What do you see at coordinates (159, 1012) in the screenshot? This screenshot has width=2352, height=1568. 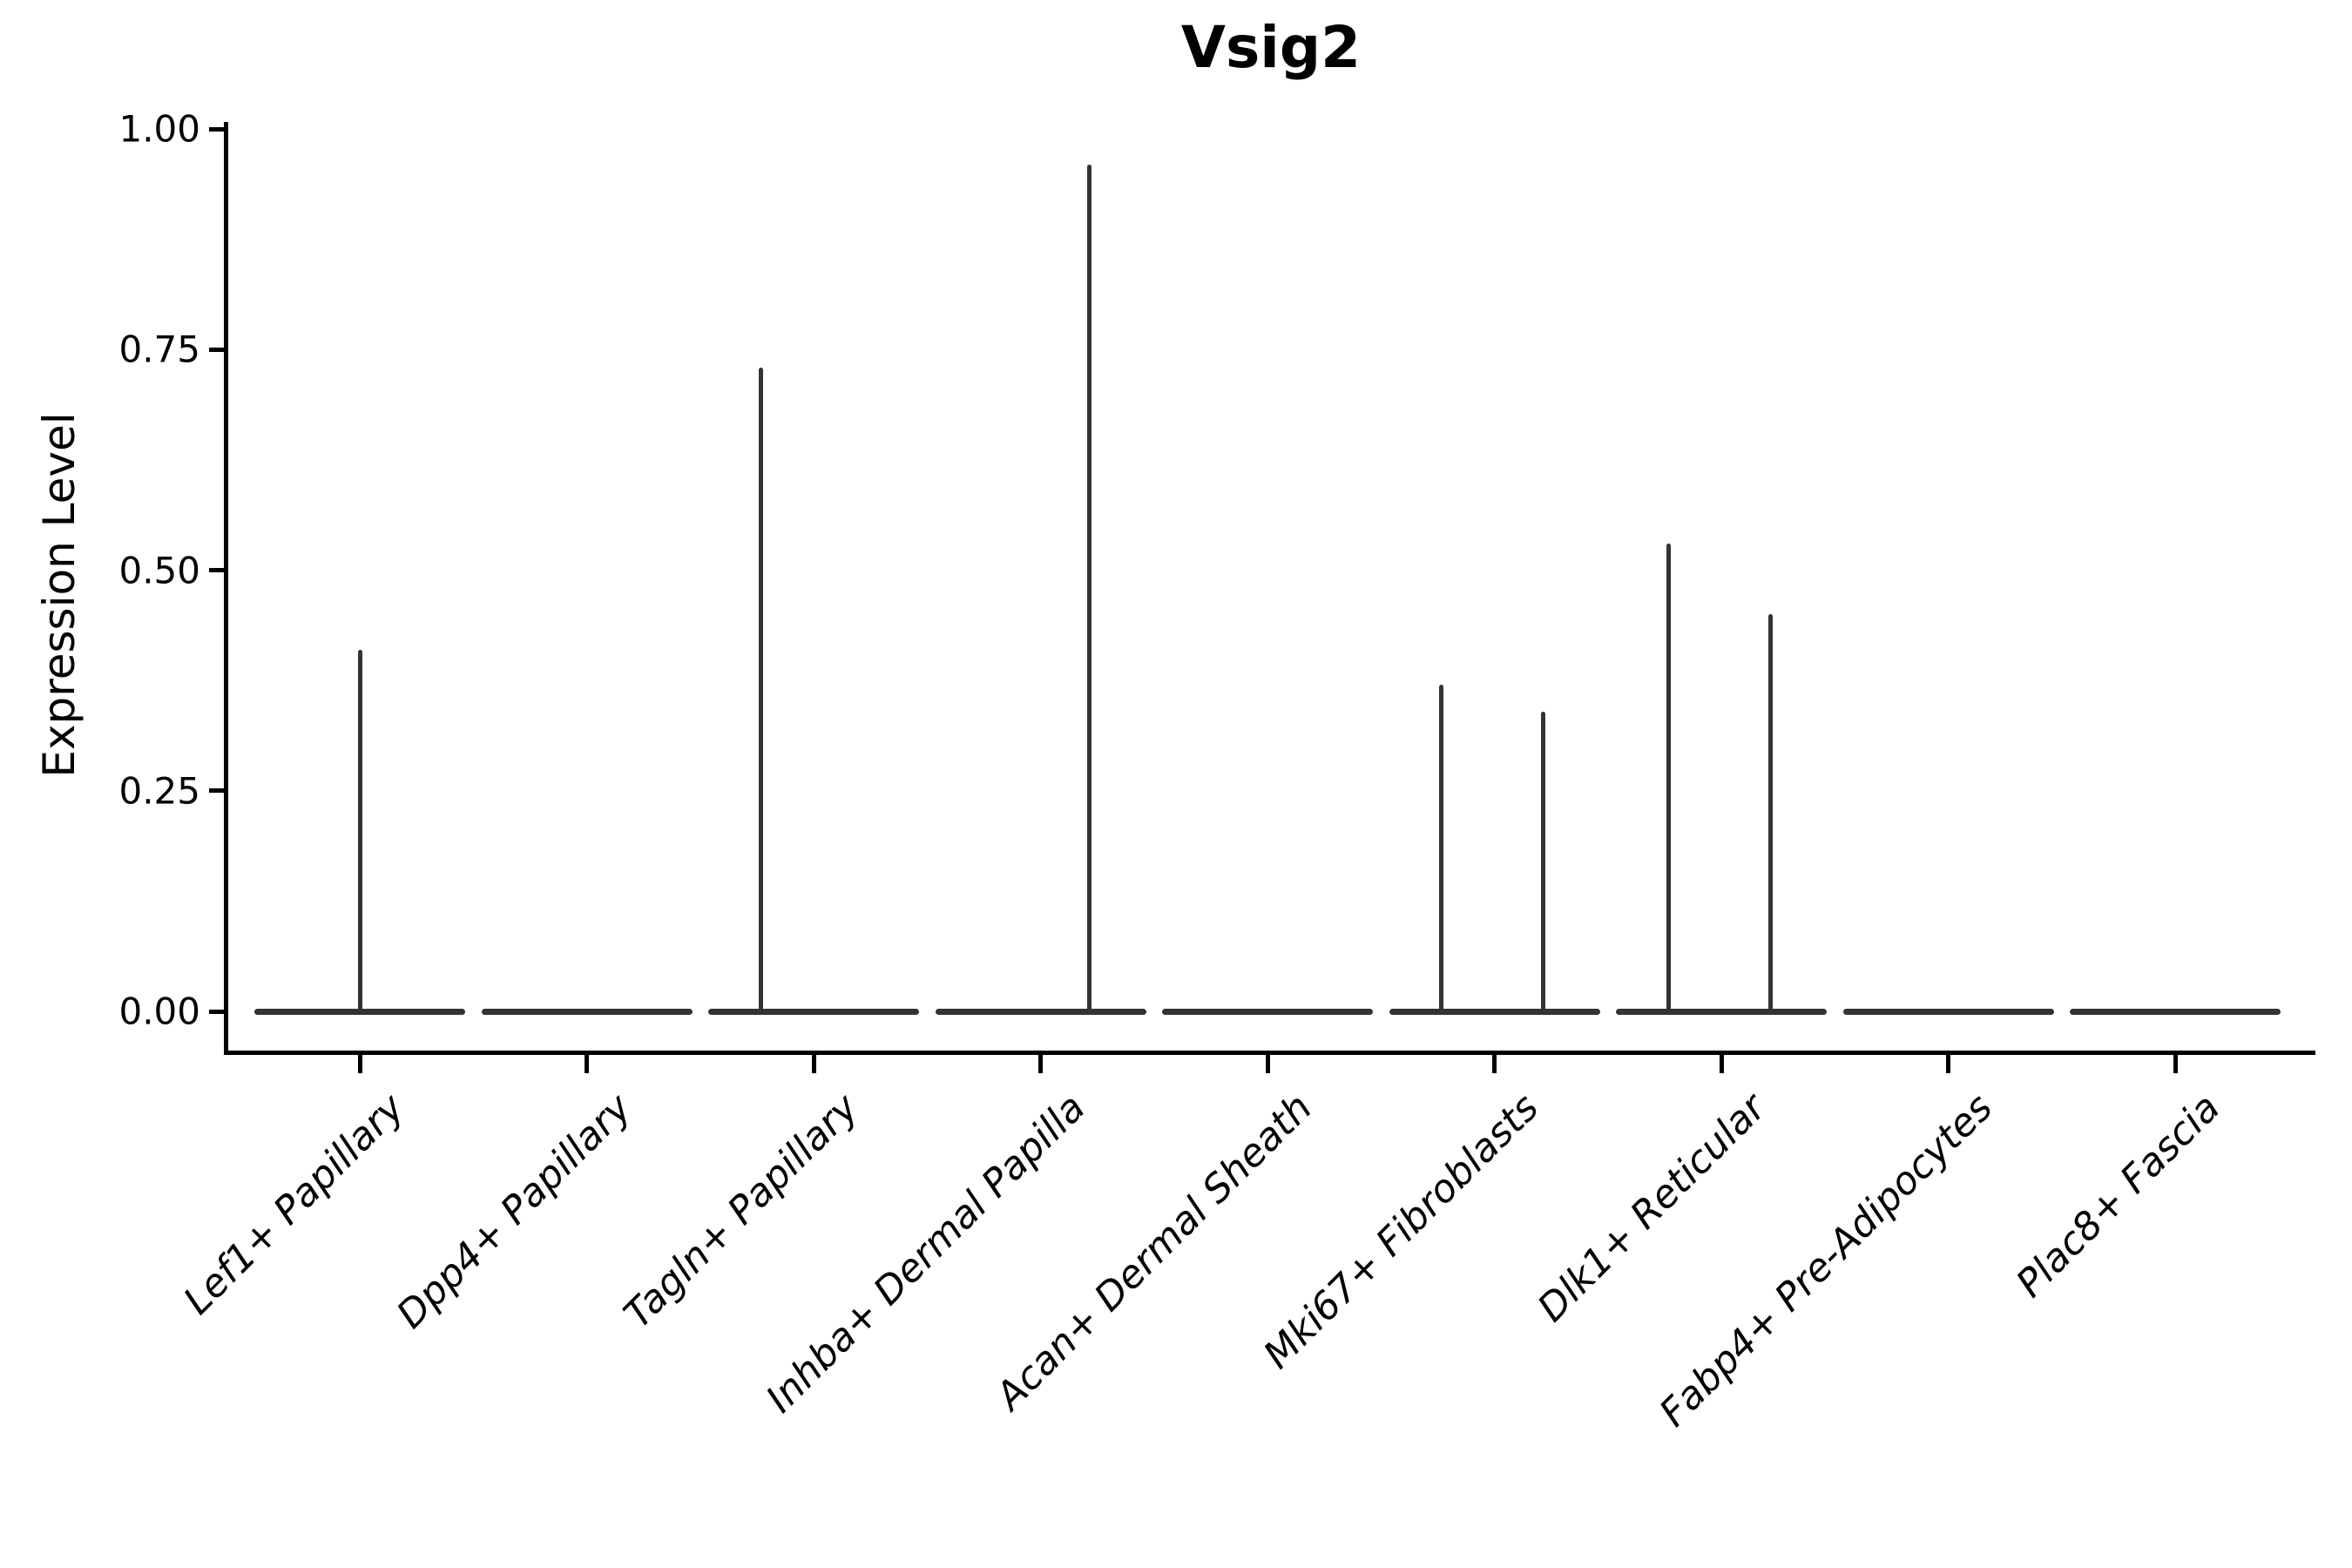 I see `y-tick-label: 0.00` at bounding box center [159, 1012].